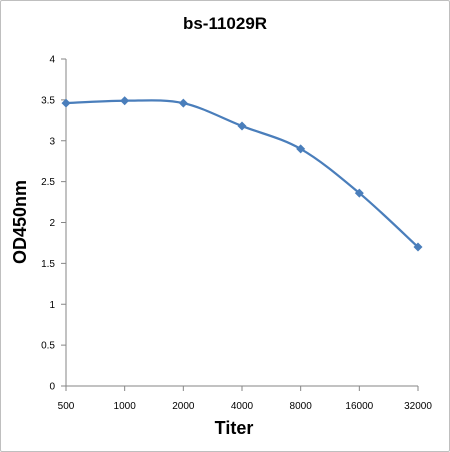 This screenshot has width=450, height=452. I want to click on x-tick-label: 16000, so click(359, 406).